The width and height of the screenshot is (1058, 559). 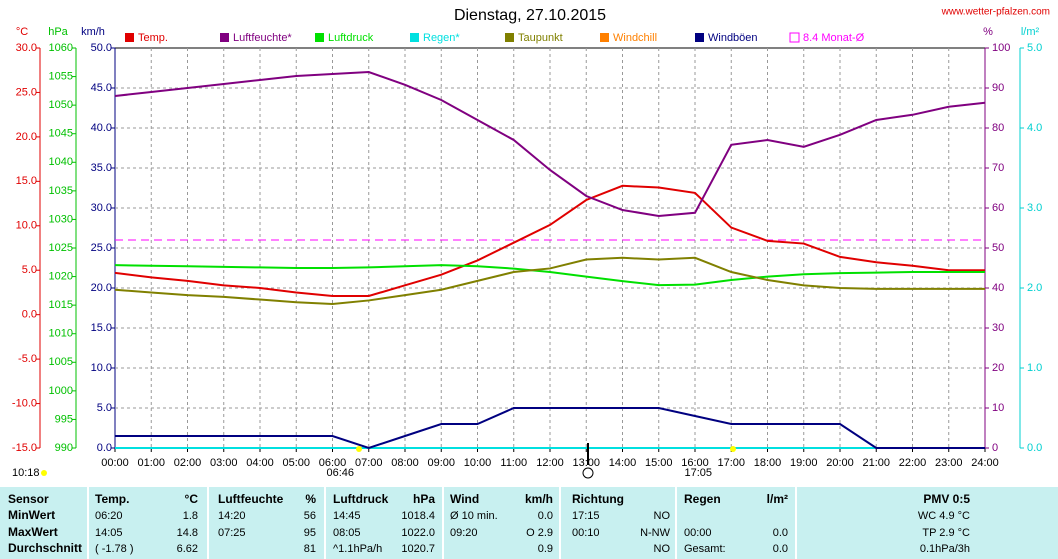 I want to click on sun-marker, so click(x=733, y=449).